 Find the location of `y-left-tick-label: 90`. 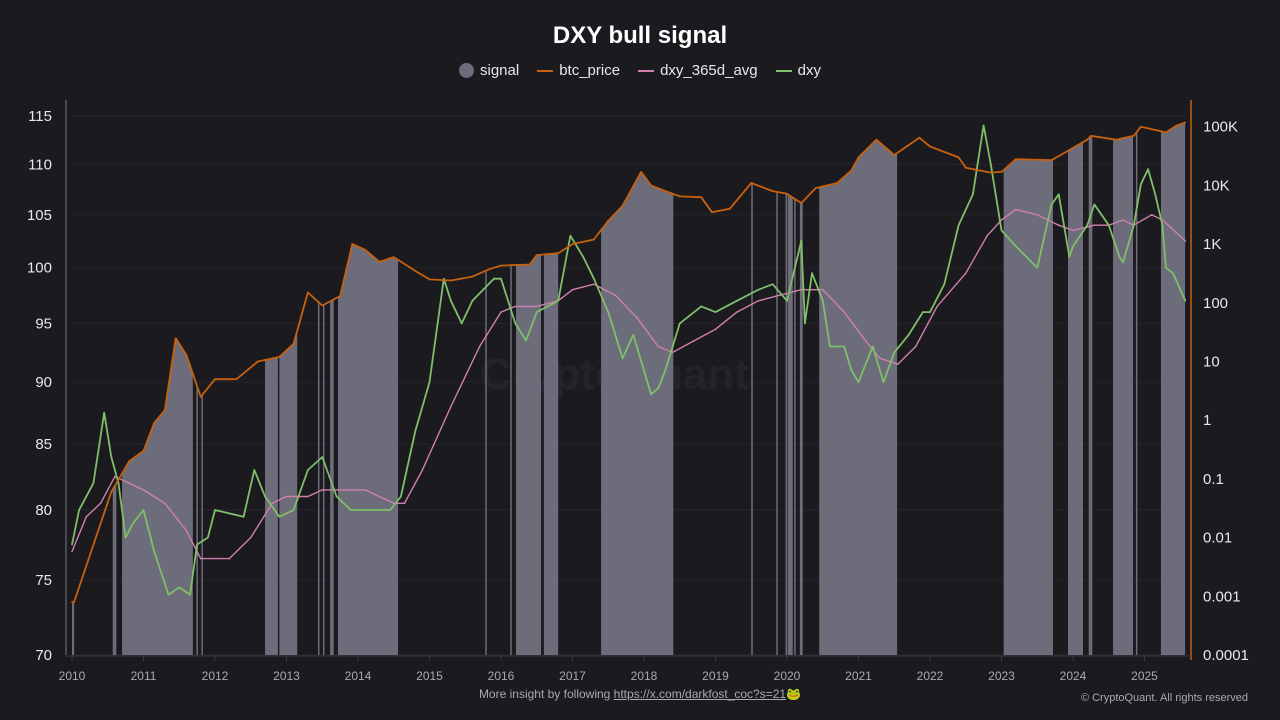

y-left-tick-label: 90 is located at coordinates (43, 382).